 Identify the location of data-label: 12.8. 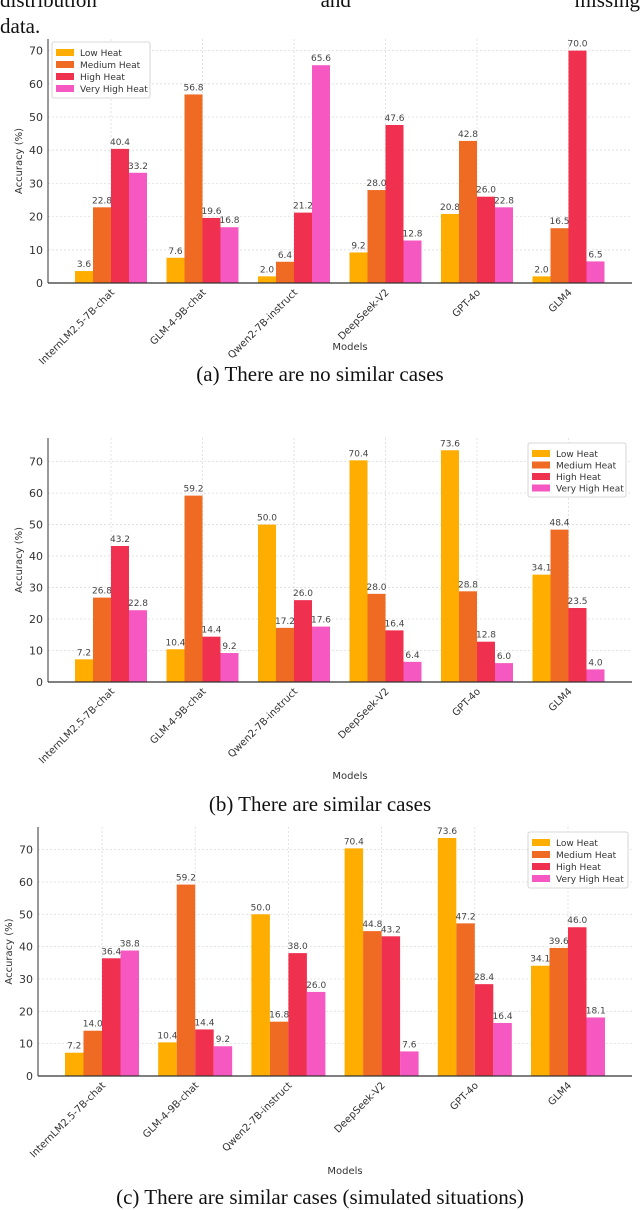
(486, 636).